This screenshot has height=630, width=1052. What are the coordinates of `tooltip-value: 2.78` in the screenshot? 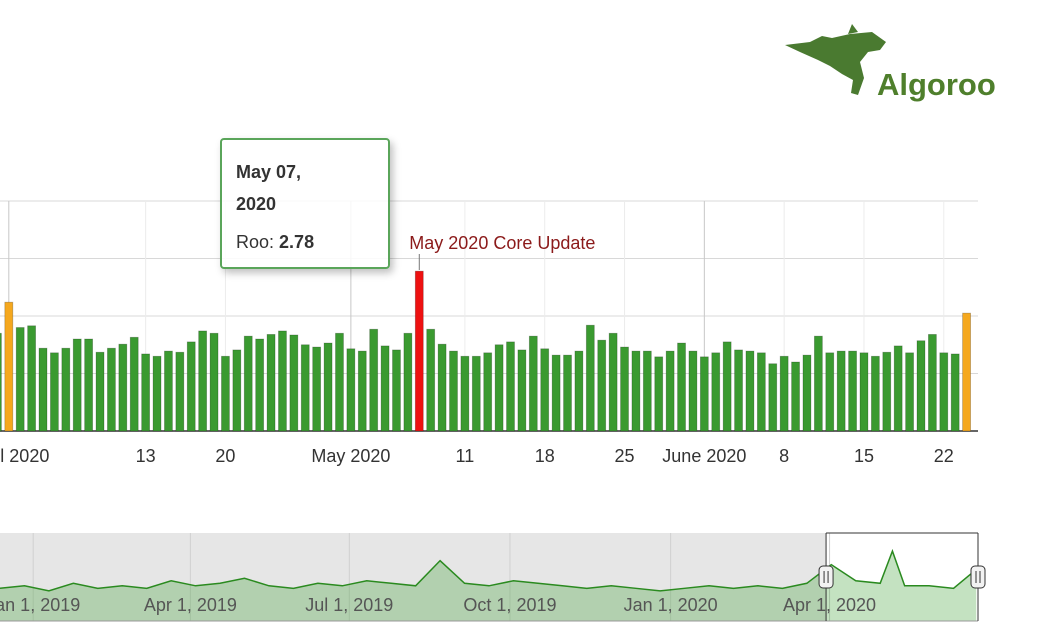 It's located at (297, 242).